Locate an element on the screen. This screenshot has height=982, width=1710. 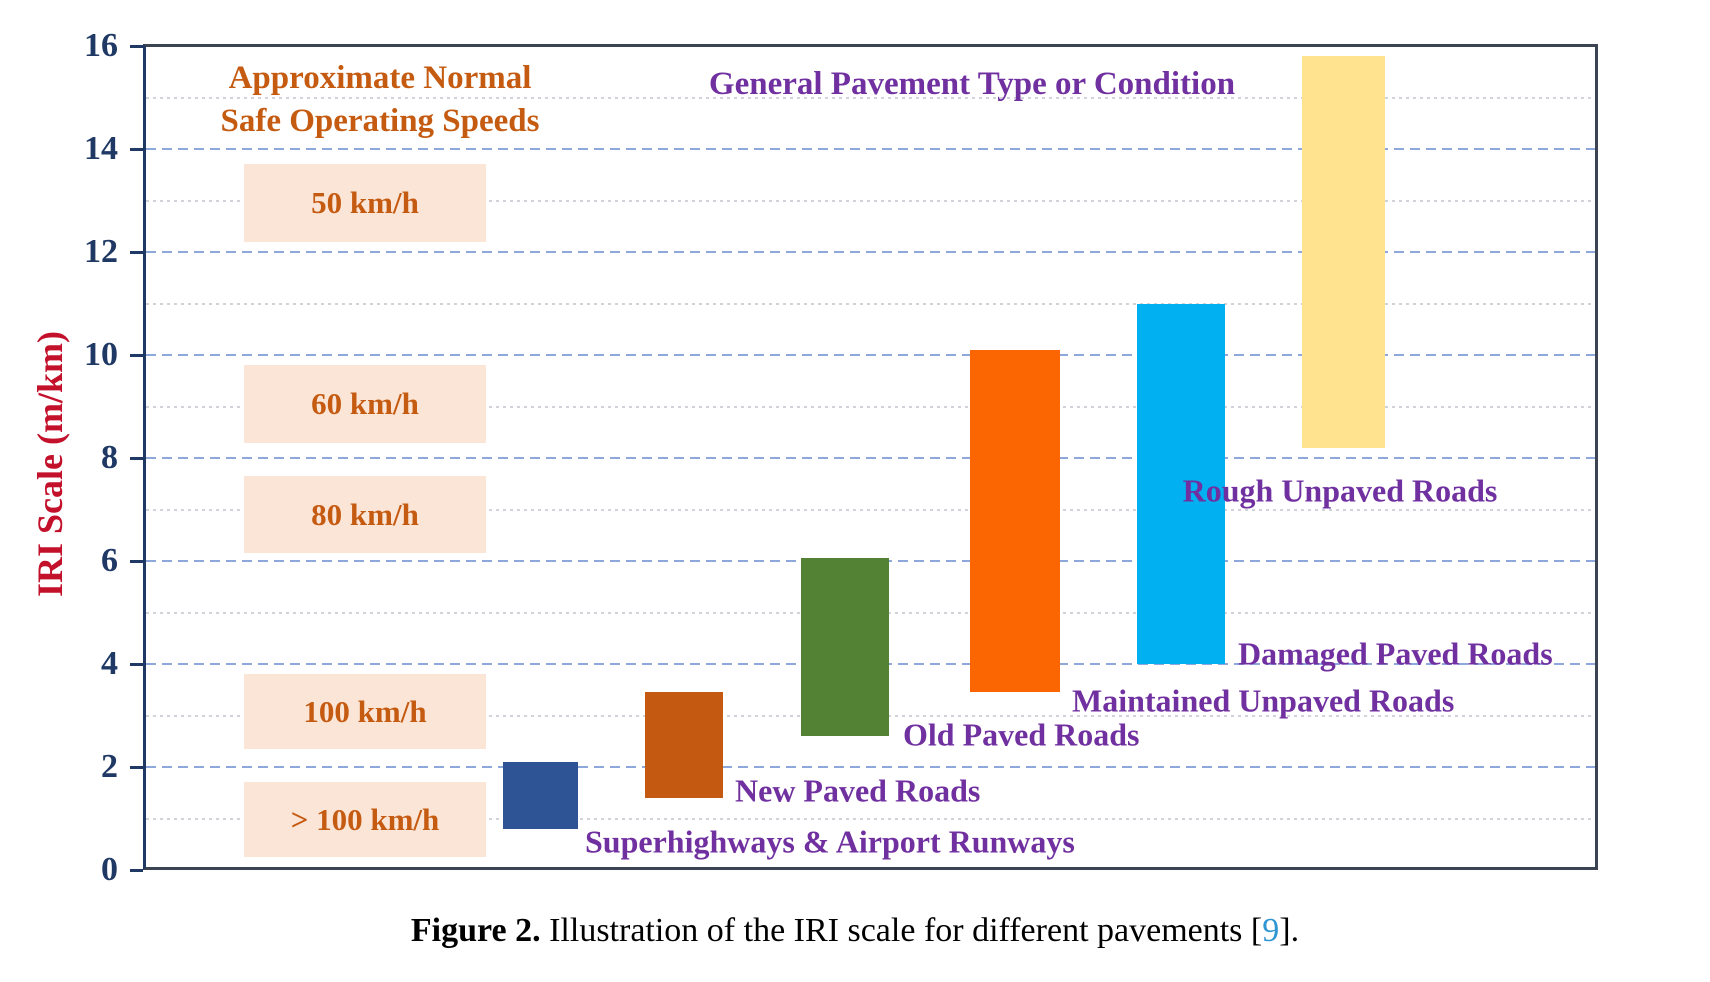
speed-box-80-km-h: 80 km/h is located at coordinates (365, 515).